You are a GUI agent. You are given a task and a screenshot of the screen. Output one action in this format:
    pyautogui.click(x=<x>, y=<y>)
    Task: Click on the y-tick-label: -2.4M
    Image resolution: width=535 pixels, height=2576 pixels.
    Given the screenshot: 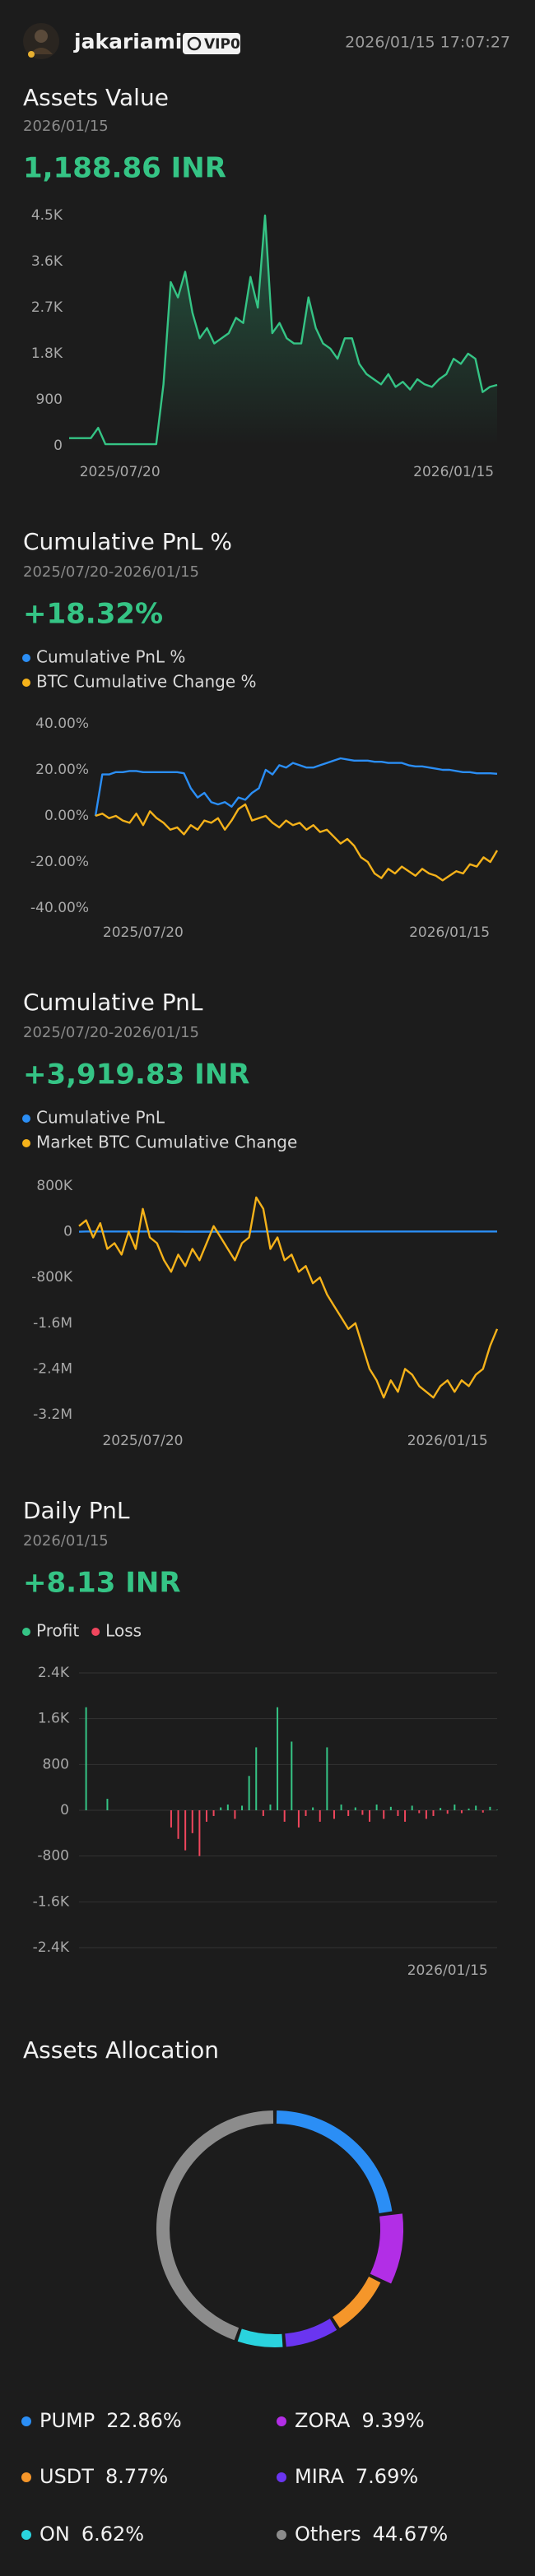 What is the action you would take?
    pyautogui.click(x=52, y=1369)
    